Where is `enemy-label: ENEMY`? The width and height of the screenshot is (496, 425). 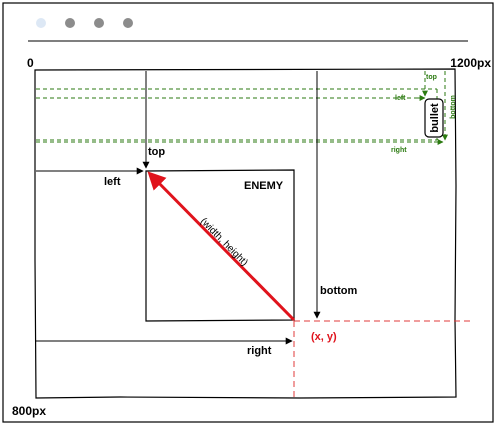 enemy-label: ENEMY is located at coordinates (264, 186).